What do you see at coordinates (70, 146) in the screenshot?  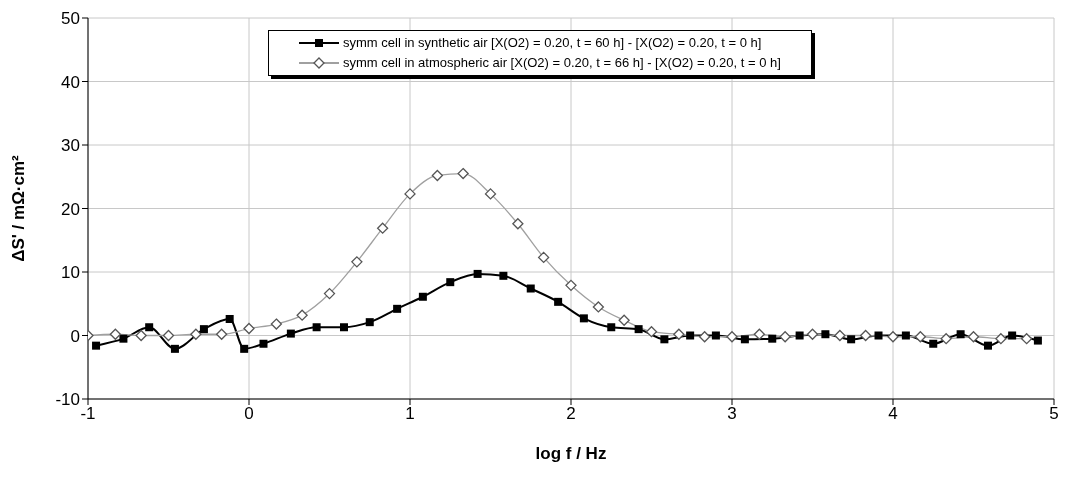 I see `y-tick-label: 30` at bounding box center [70, 146].